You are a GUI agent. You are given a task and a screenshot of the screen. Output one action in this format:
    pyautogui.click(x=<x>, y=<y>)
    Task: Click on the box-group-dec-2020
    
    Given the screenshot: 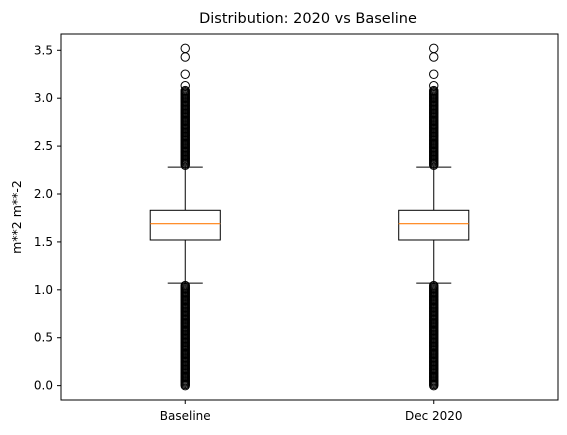 What is the action you would take?
    pyautogui.click(x=434, y=217)
    